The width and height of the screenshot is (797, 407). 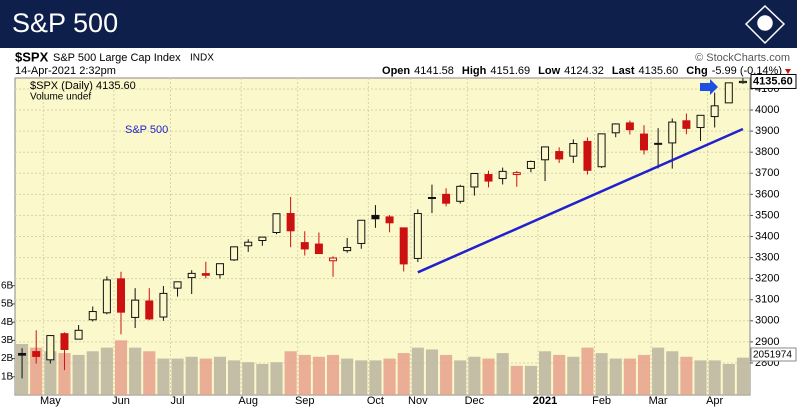 What do you see at coordinates (747, 71) in the screenshot?
I see `quote-value: -5.99 (-0.14%)` at bounding box center [747, 71].